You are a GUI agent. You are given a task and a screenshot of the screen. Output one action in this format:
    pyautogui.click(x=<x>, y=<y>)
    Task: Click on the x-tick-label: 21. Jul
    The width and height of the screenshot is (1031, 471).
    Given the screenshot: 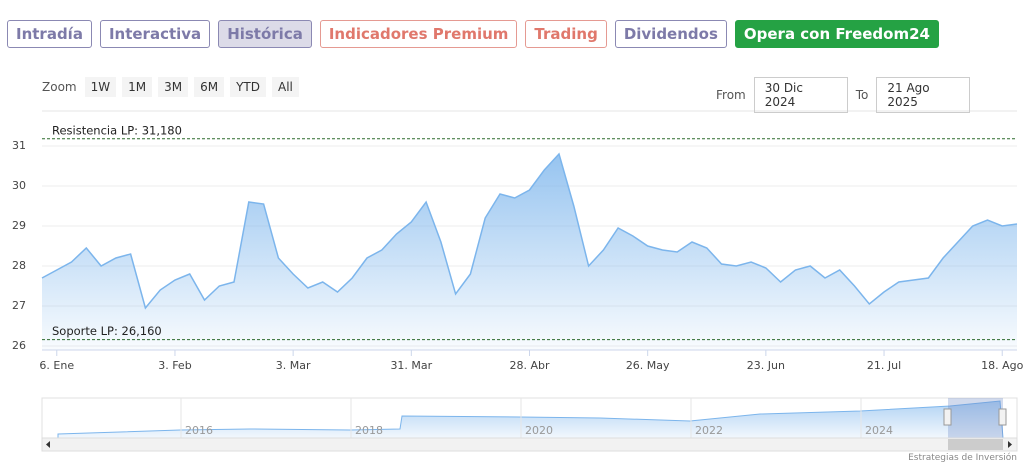 What is the action you would take?
    pyautogui.click(x=884, y=365)
    